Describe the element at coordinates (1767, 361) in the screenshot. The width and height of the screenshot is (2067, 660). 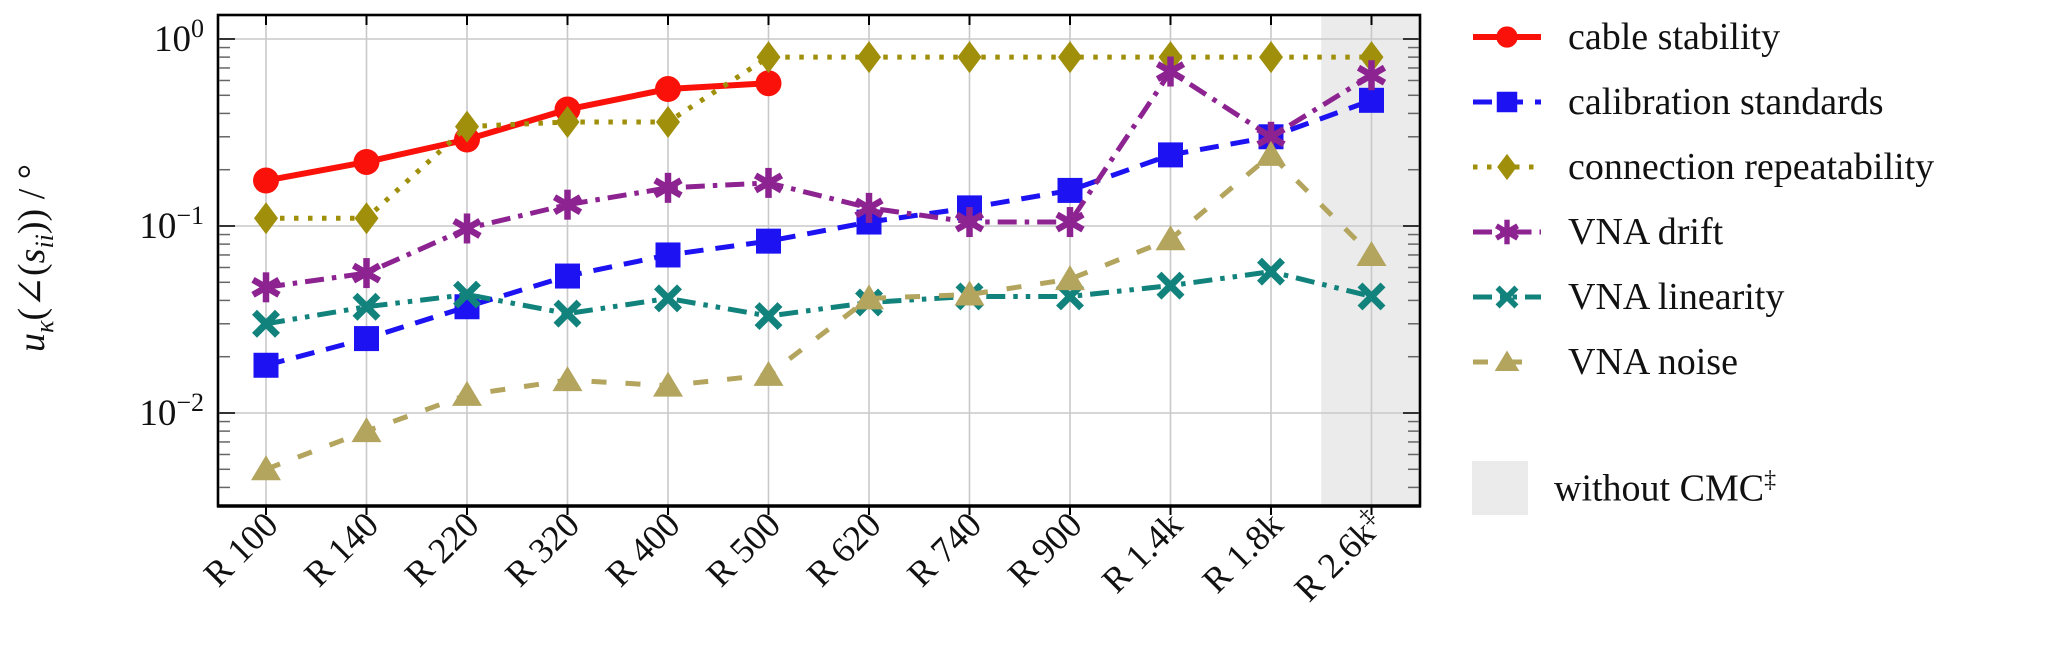
I see `legend-item-vna-noise: VNA noise` at that location.